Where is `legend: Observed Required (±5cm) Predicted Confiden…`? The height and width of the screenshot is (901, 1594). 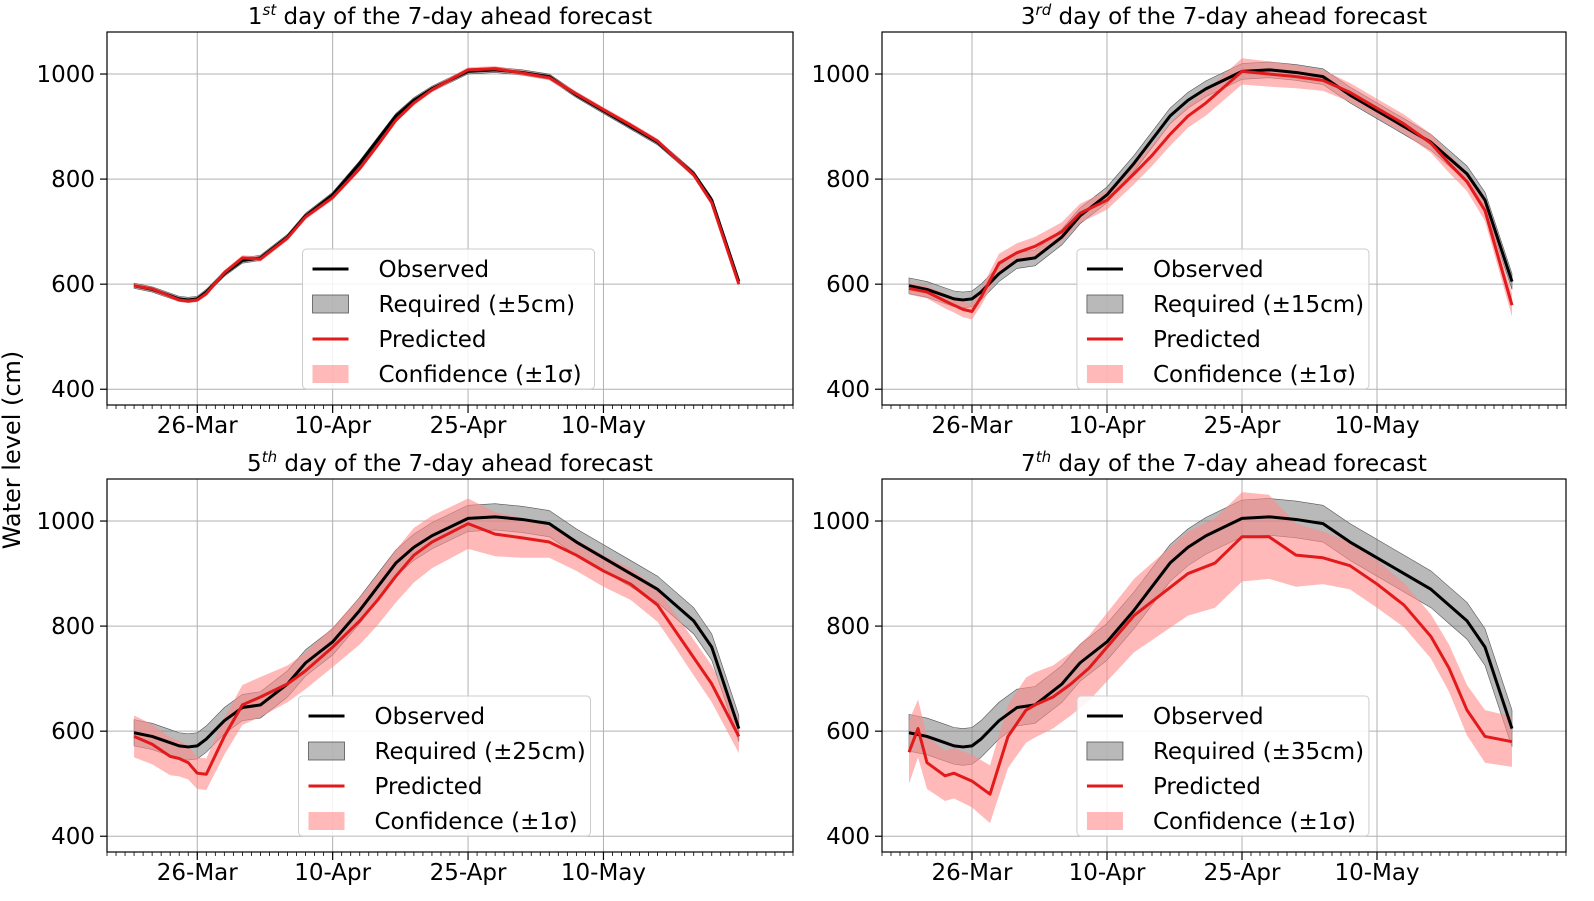
legend: Observed Required (±5cm) Predicted Confiden… is located at coordinates (449, 319).